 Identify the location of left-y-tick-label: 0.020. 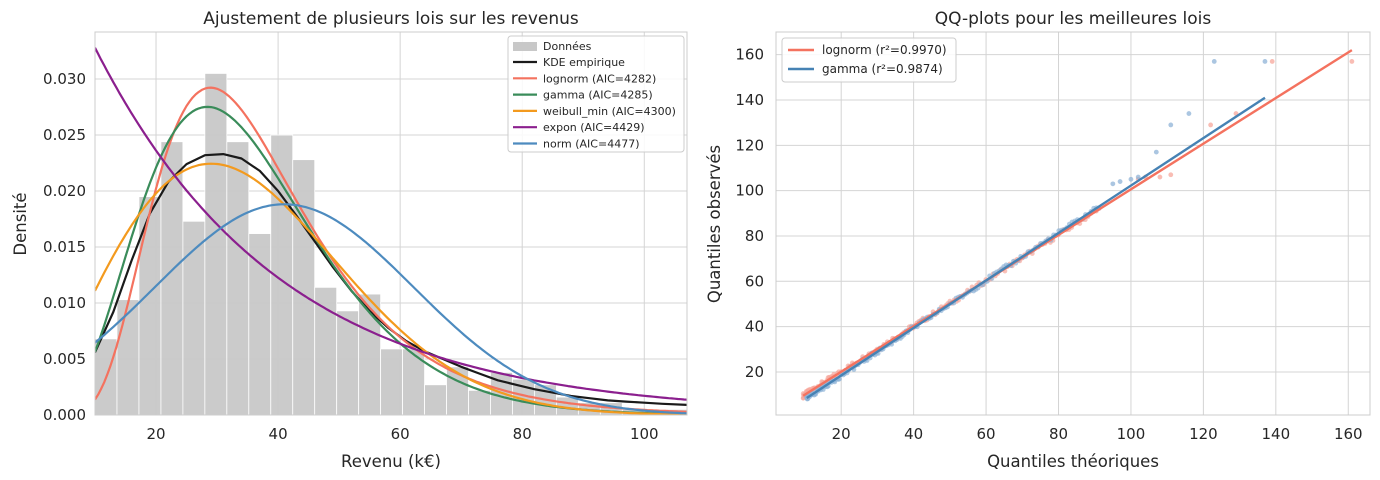
(64, 191).